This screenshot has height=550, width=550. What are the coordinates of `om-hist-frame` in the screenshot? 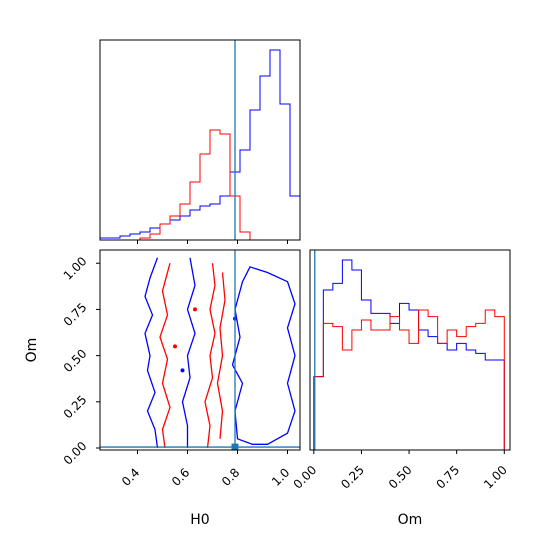 It's located at (410, 350).